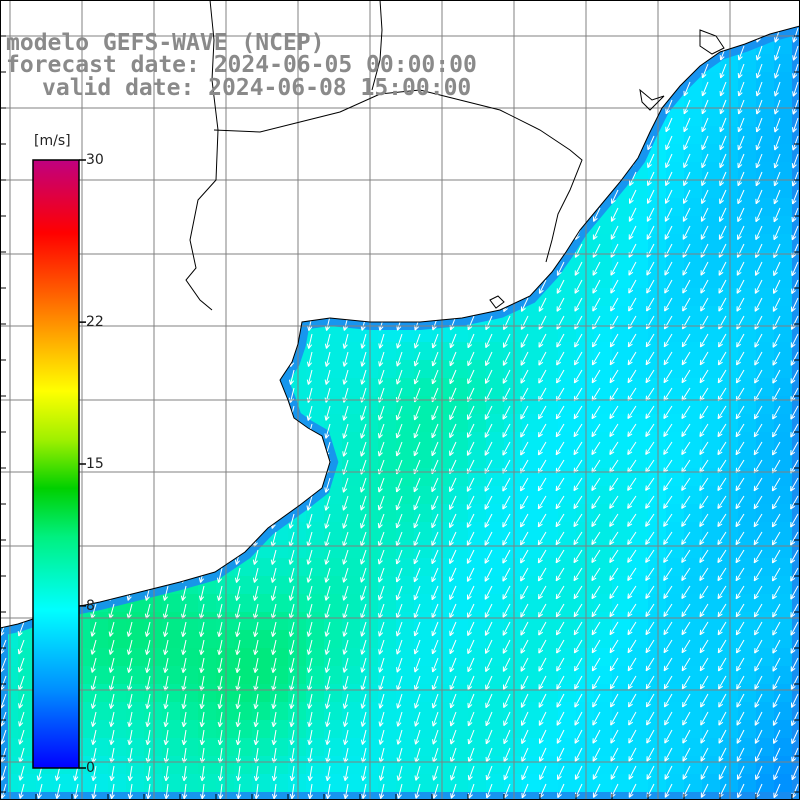  I want to click on colorbar-tick-label: 8, so click(90, 605).